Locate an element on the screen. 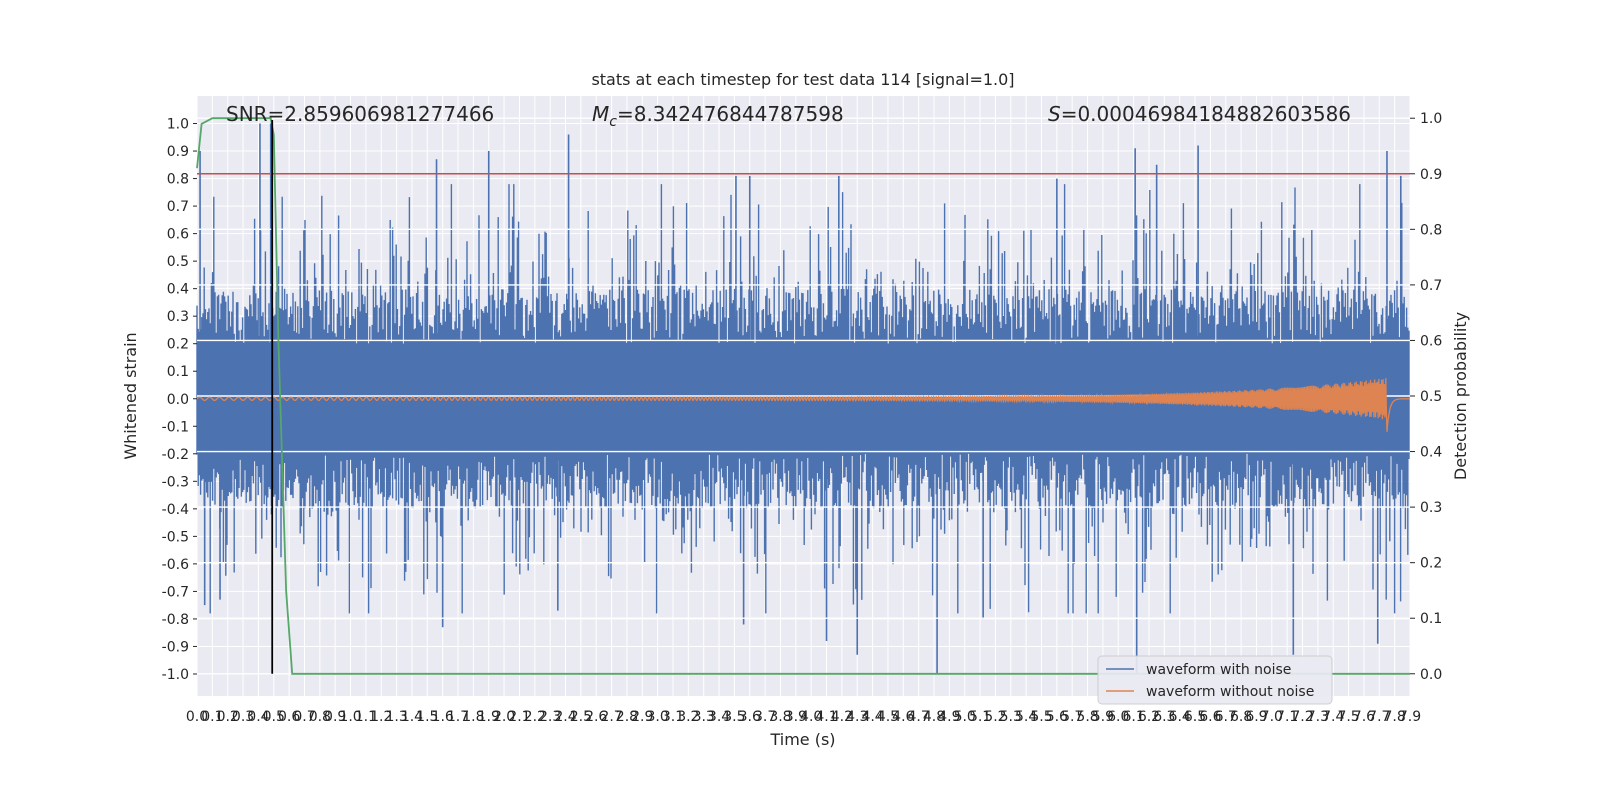 The height and width of the screenshot is (800, 1600). y-right-tick-label: 0.4 is located at coordinates (1431, 453).